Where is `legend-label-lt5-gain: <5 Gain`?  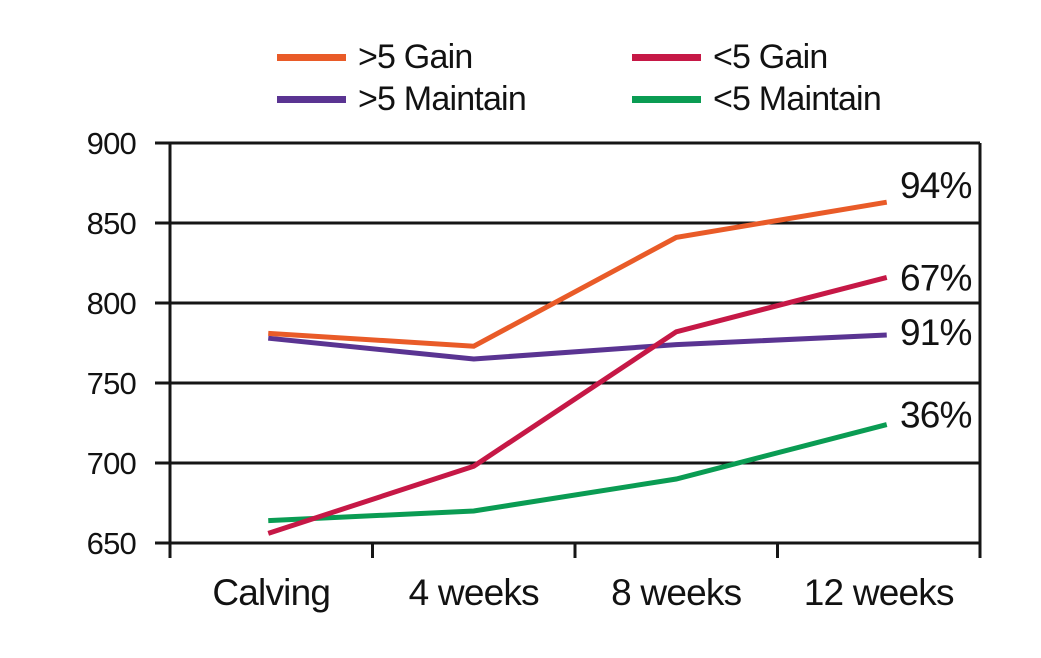
legend-label-lt5-gain: <5 Gain is located at coordinates (770, 57).